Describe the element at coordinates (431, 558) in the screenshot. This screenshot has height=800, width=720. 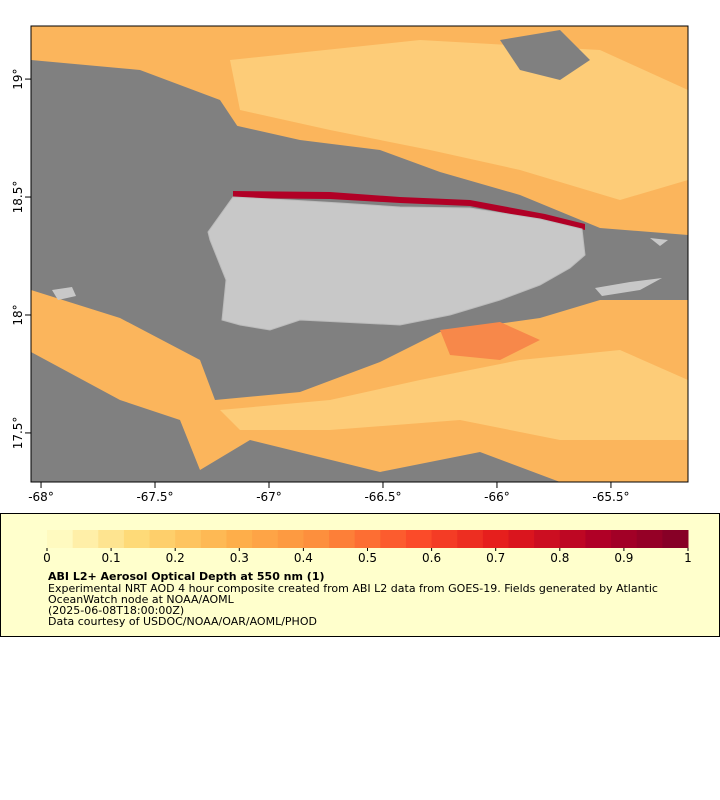
I see `colorbar-tick-label: 0.6` at that location.